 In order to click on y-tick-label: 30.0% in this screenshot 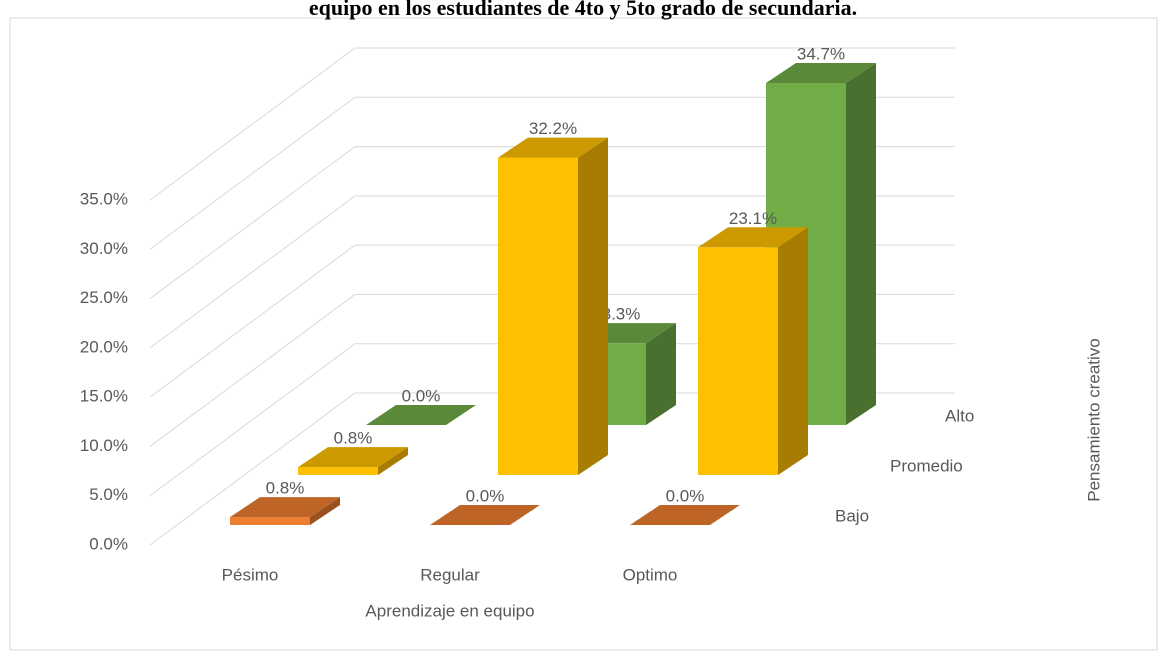, I will do `click(104, 248)`.